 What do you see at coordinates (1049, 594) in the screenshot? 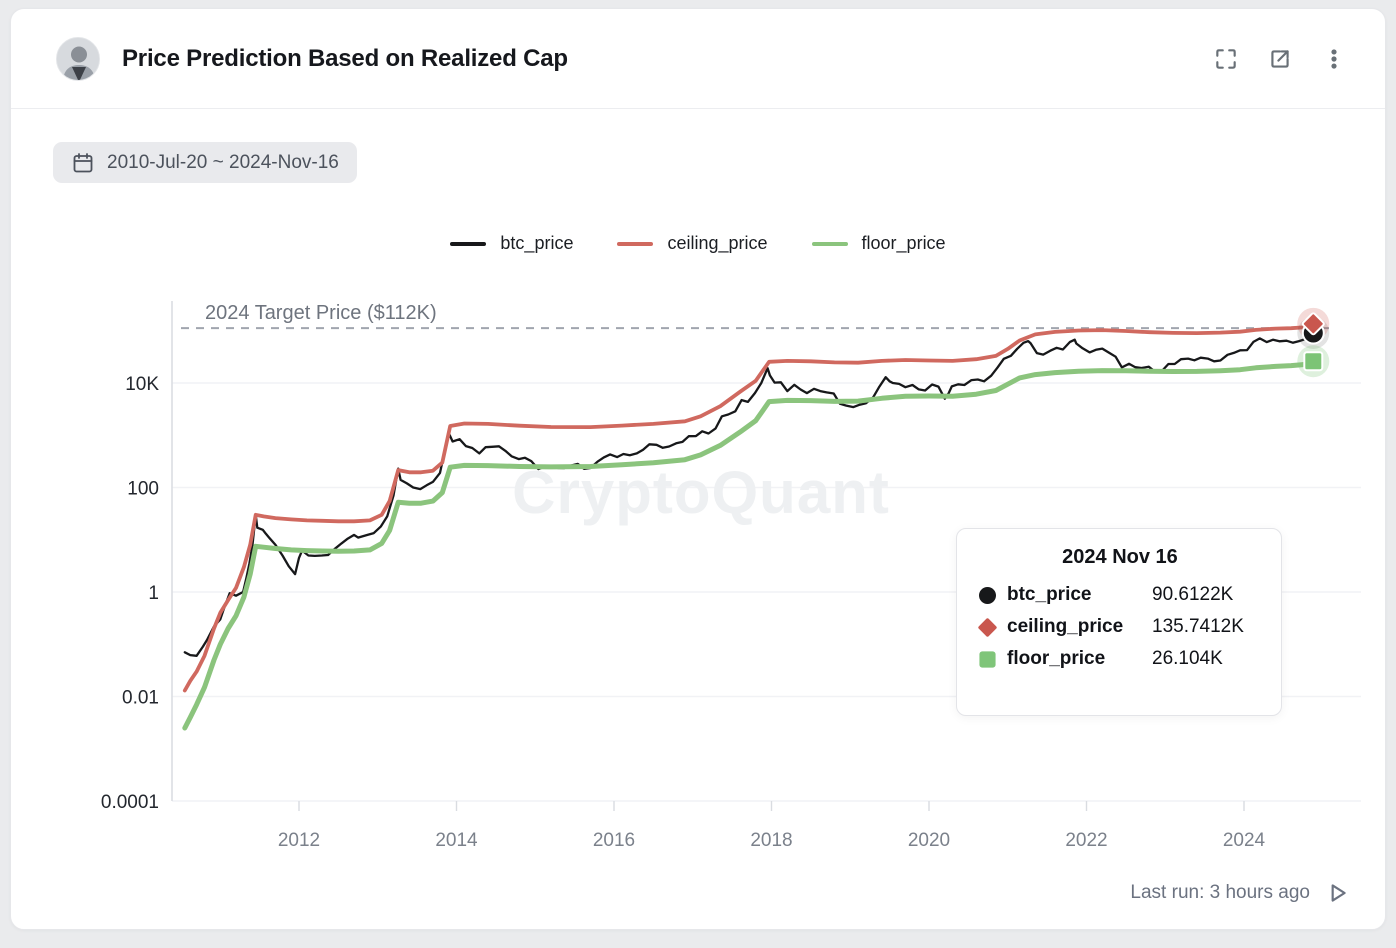
I see `tooltip-series-name: btc_price` at bounding box center [1049, 594].